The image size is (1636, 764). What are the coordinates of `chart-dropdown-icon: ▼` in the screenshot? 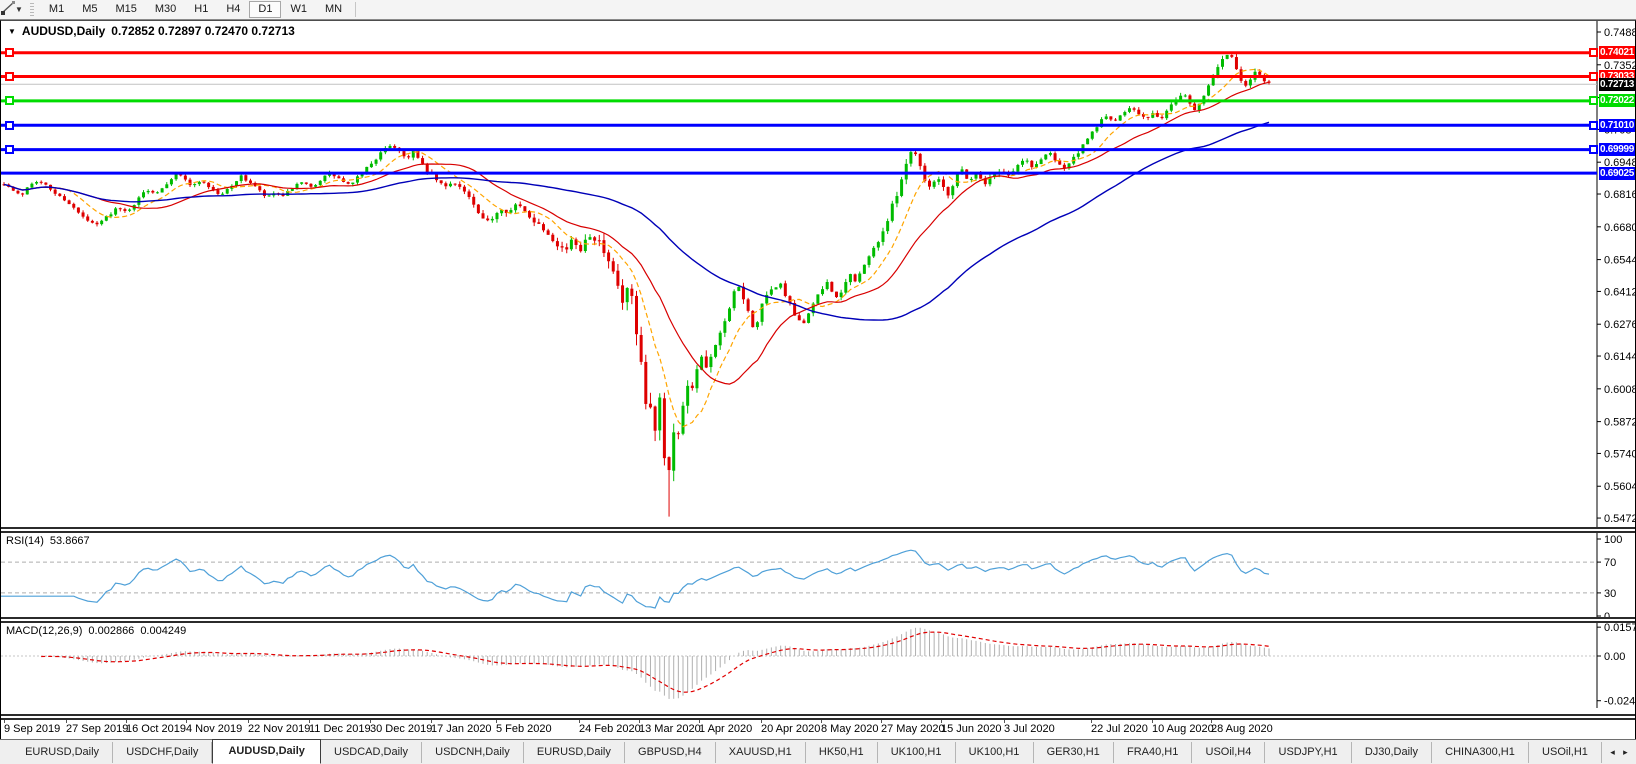 It's located at (12, 31).